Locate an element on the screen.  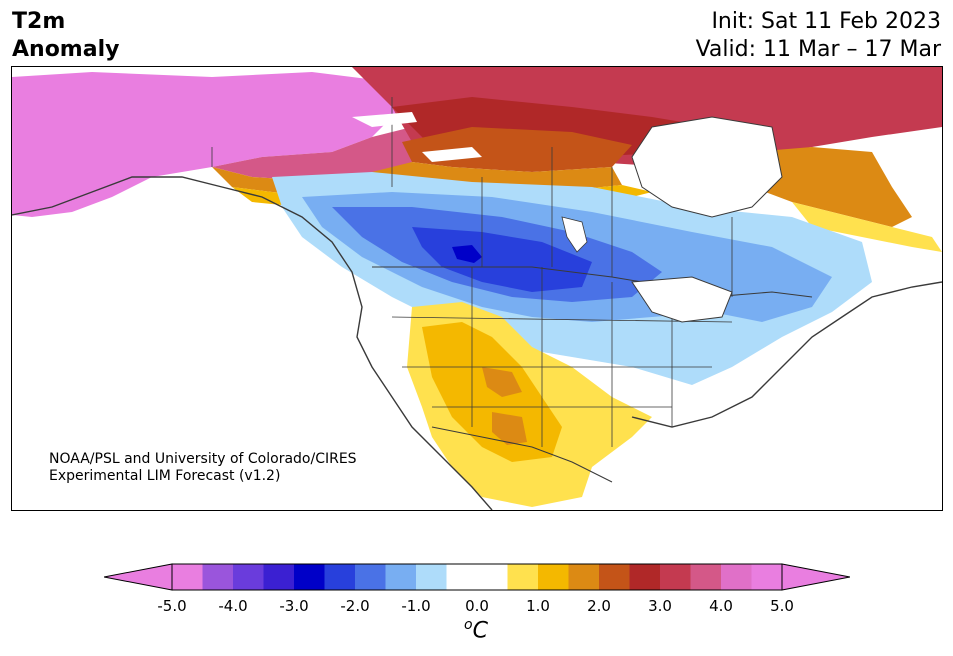
valid-range: Valid: 11 Mar – 17 Mar is located at coordinates (818, 49).